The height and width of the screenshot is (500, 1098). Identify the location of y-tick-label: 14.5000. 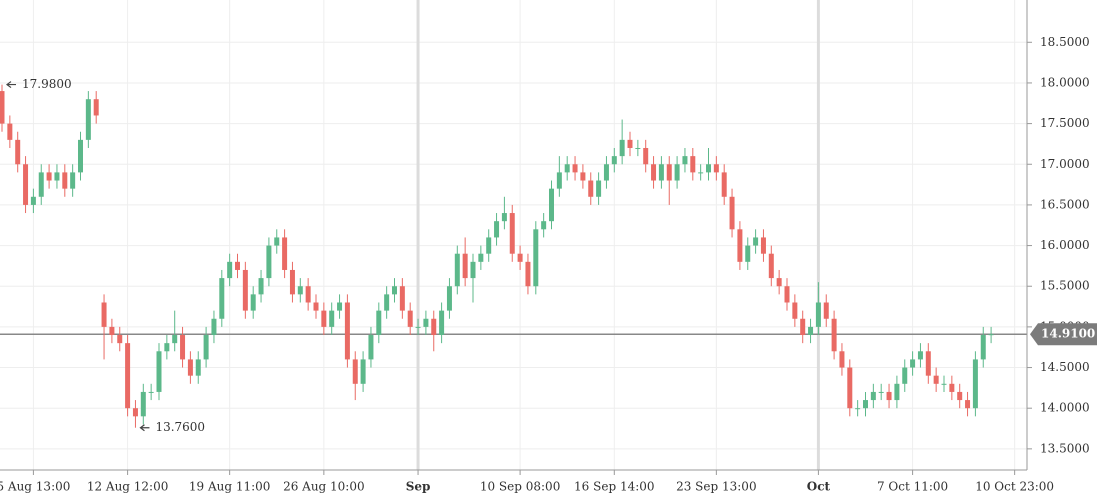
(1065, 367).